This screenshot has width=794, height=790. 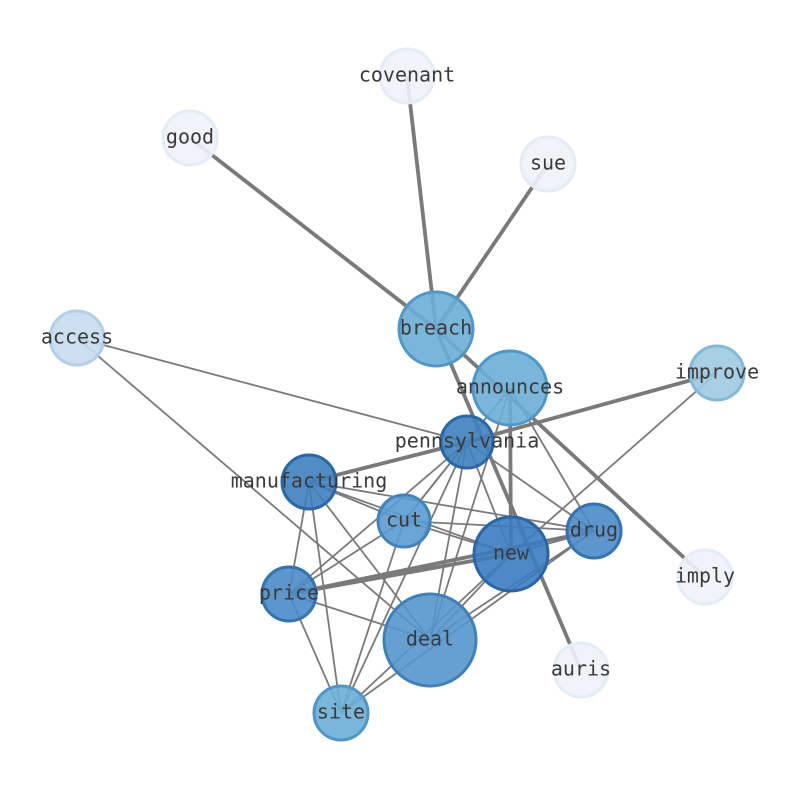 I want to click on node-label: site, so click(x=341, y=712).